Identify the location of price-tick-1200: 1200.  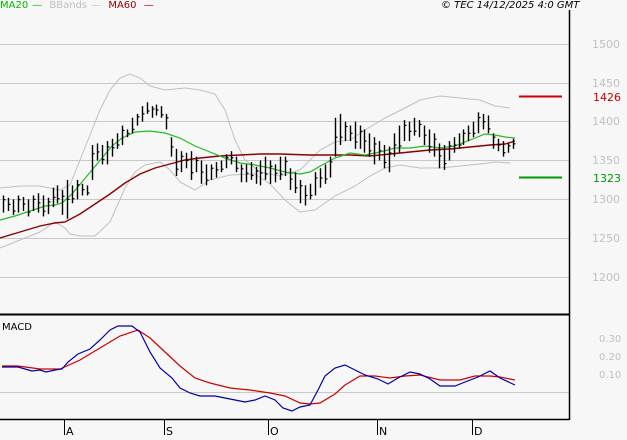
(606, 277).